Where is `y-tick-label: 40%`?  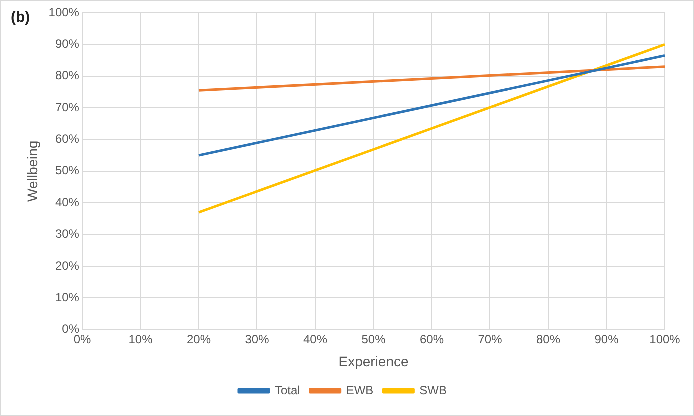
y-tick-label: 40% is located at coordinates (67, 202).